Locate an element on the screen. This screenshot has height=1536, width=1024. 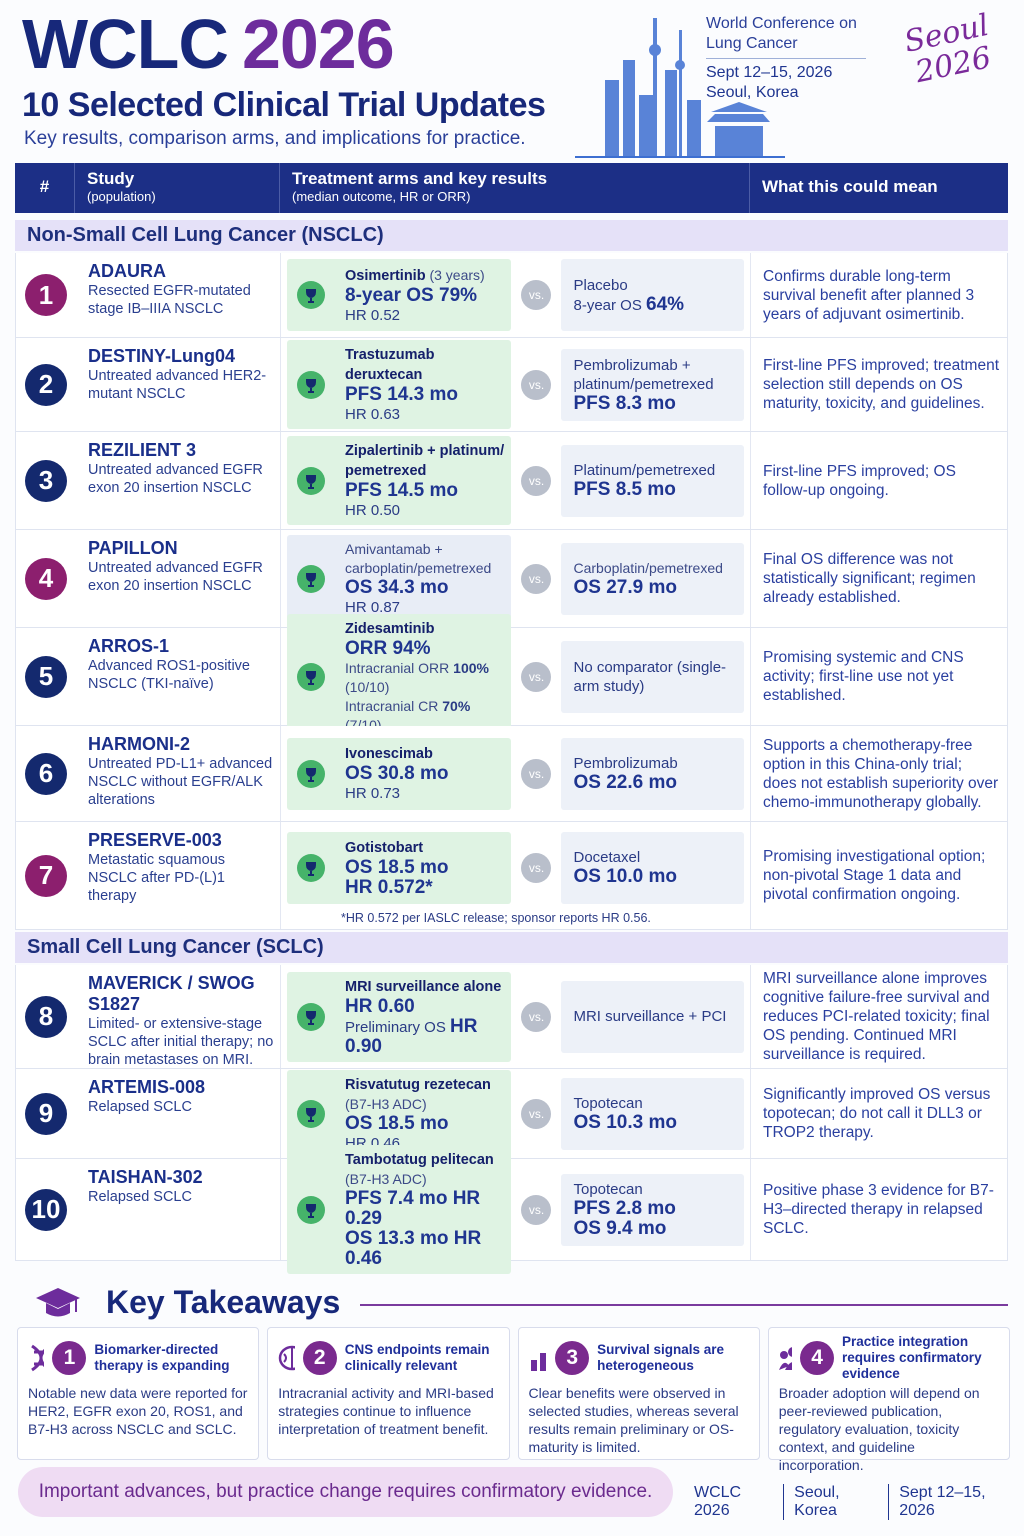
result-big: PFS 2.8 mo is located at coordinates (624, 1208).